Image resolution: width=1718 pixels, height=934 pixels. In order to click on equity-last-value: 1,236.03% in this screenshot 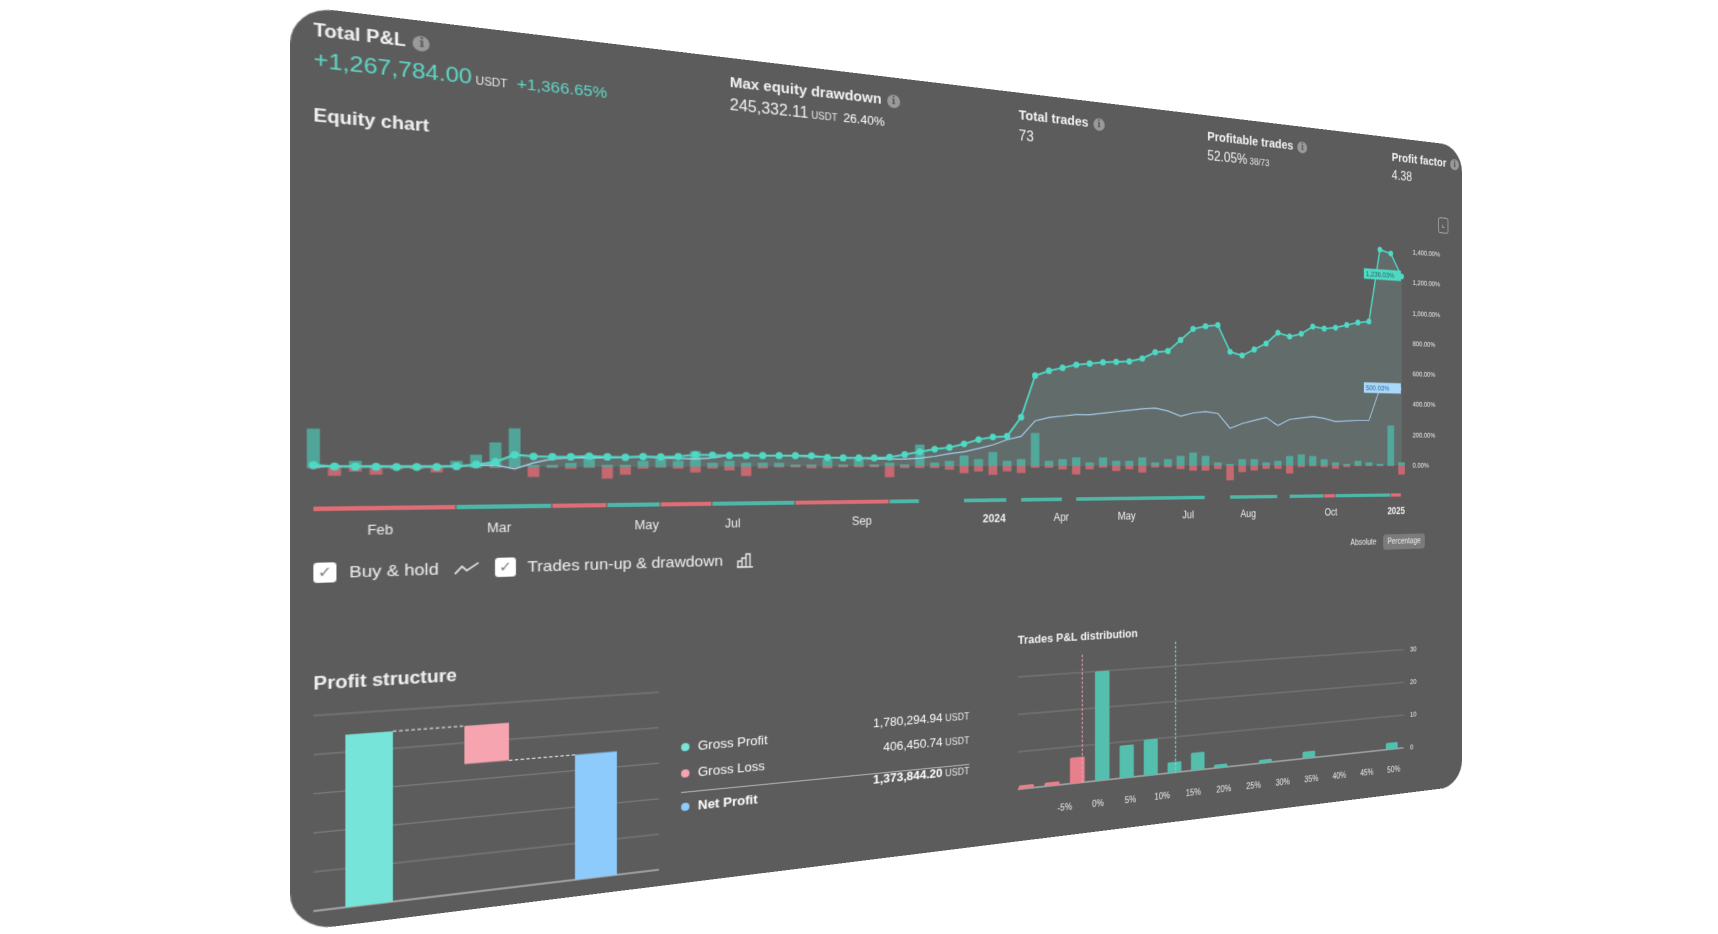, I will do `click(1380, 275)`.